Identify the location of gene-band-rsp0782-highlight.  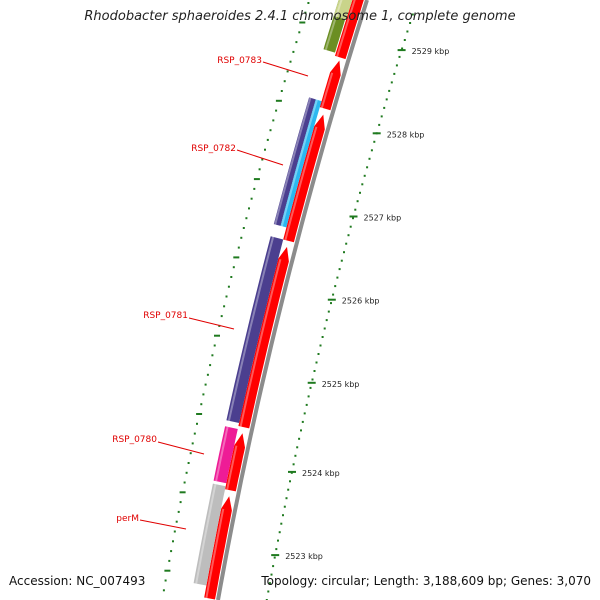
(293, 161).